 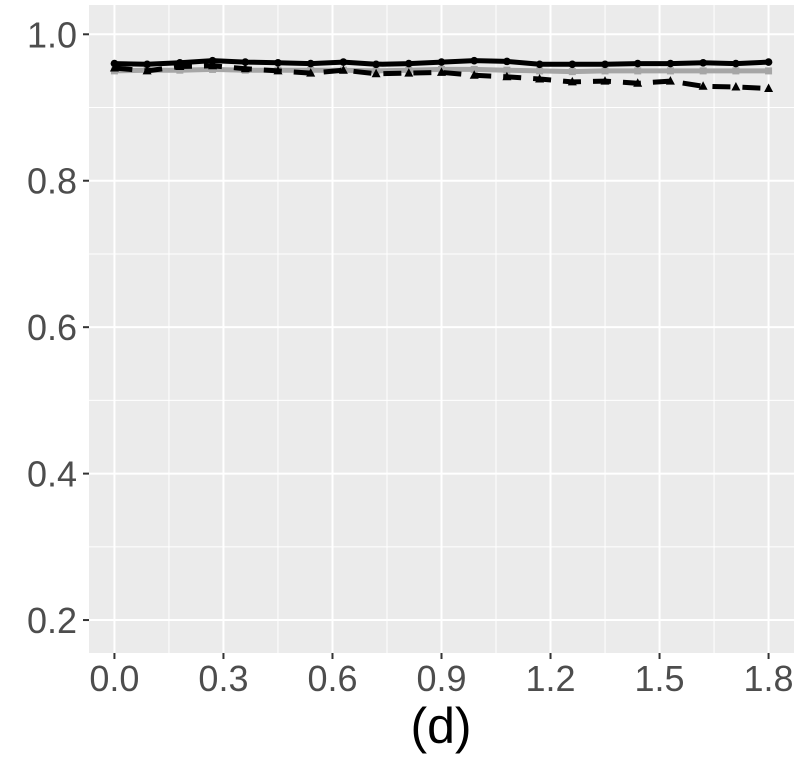 What do you see at coordinates (52, 181) in the screenshot?
I see `y-tick-label: 0.8` at bounding box center [52, 181].